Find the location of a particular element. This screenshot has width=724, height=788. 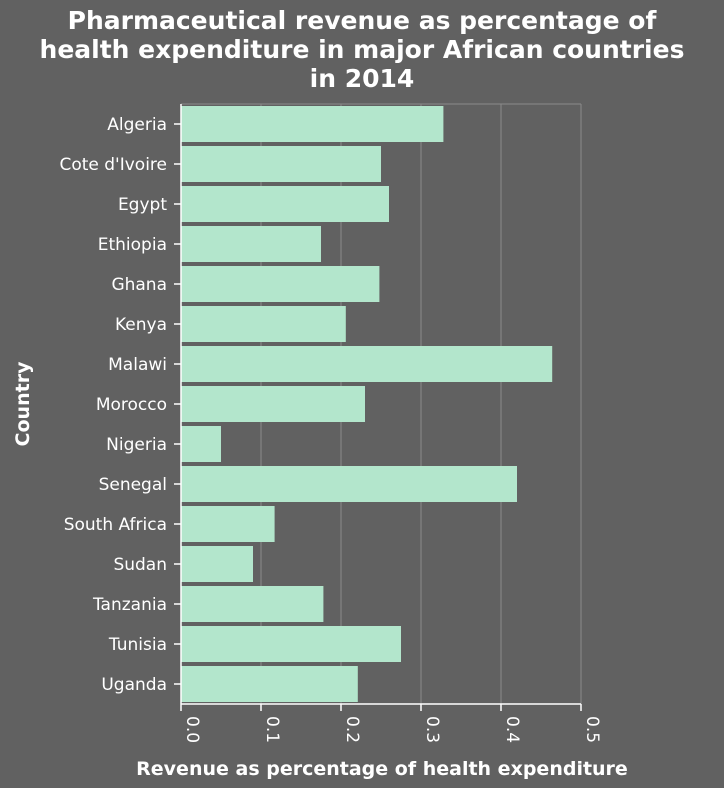

y-tick-label: Cote d'Ivoire is located at coordinates (113, 165).